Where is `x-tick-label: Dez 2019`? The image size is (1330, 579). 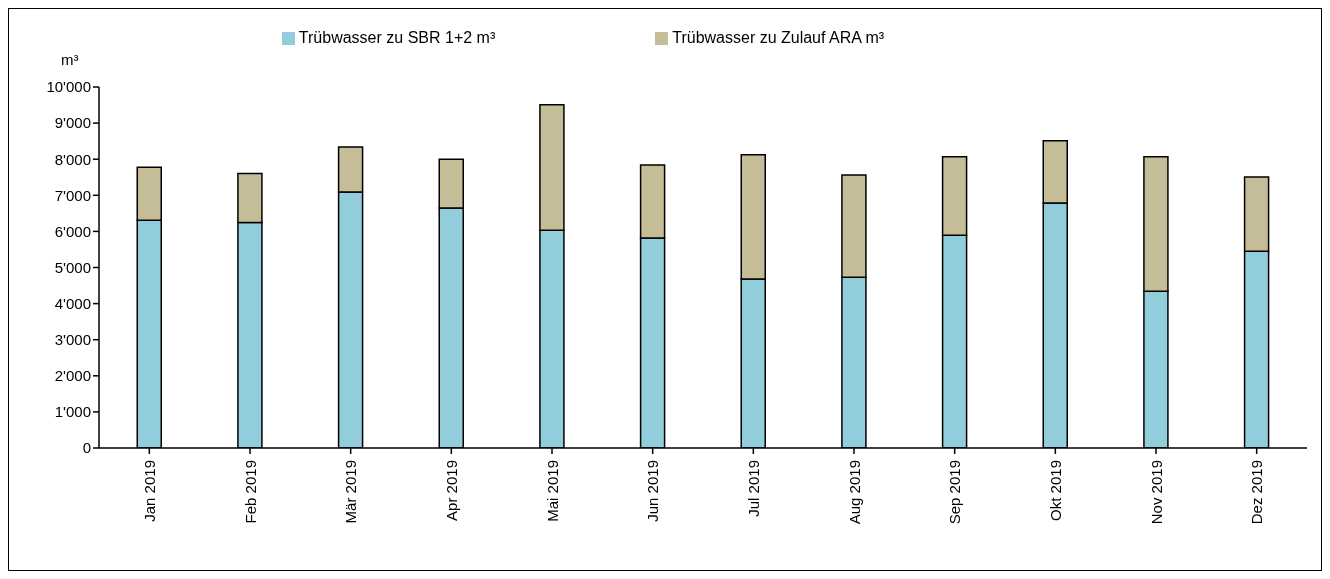
x-tick-label: Dez 2019 is located at coordinates (1257, 492).